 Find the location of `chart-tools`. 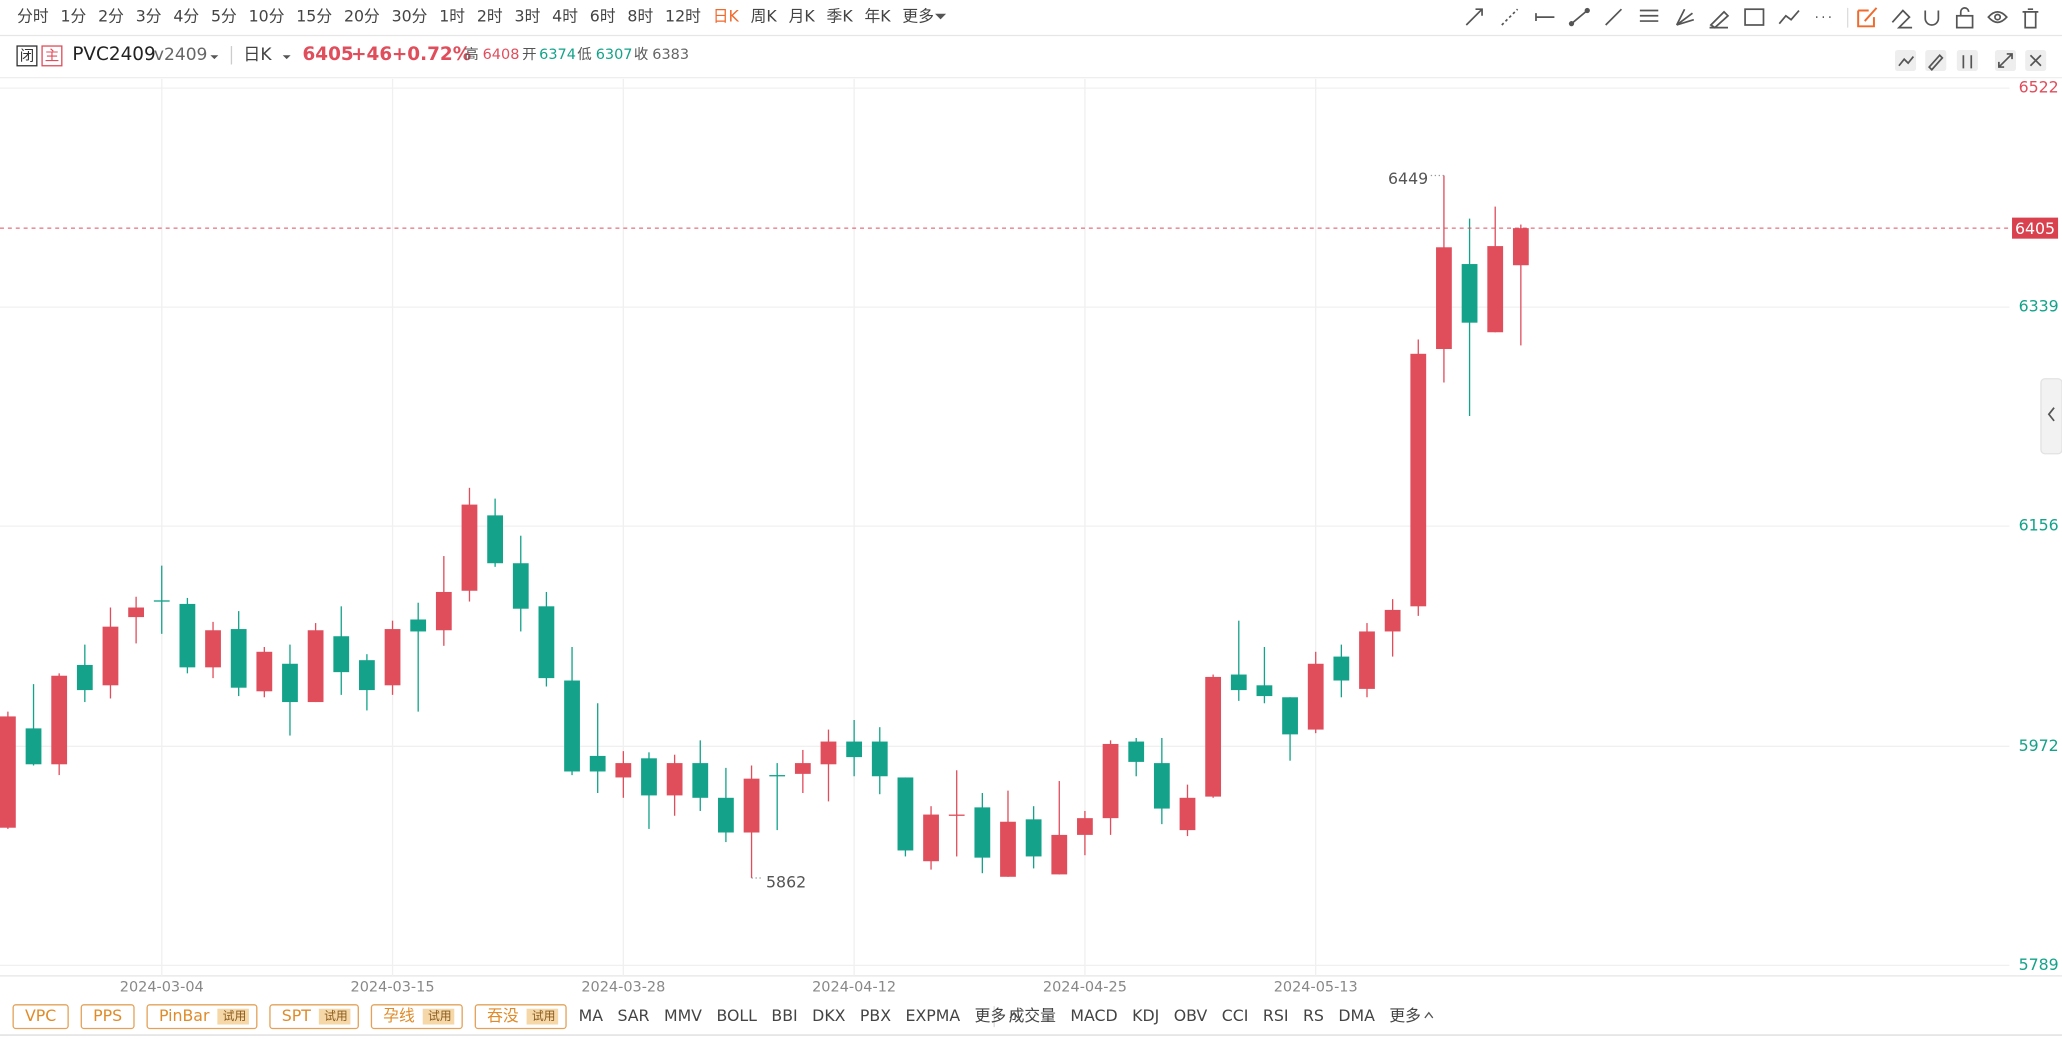

chart-tools is located at coordinates (1970, 60).